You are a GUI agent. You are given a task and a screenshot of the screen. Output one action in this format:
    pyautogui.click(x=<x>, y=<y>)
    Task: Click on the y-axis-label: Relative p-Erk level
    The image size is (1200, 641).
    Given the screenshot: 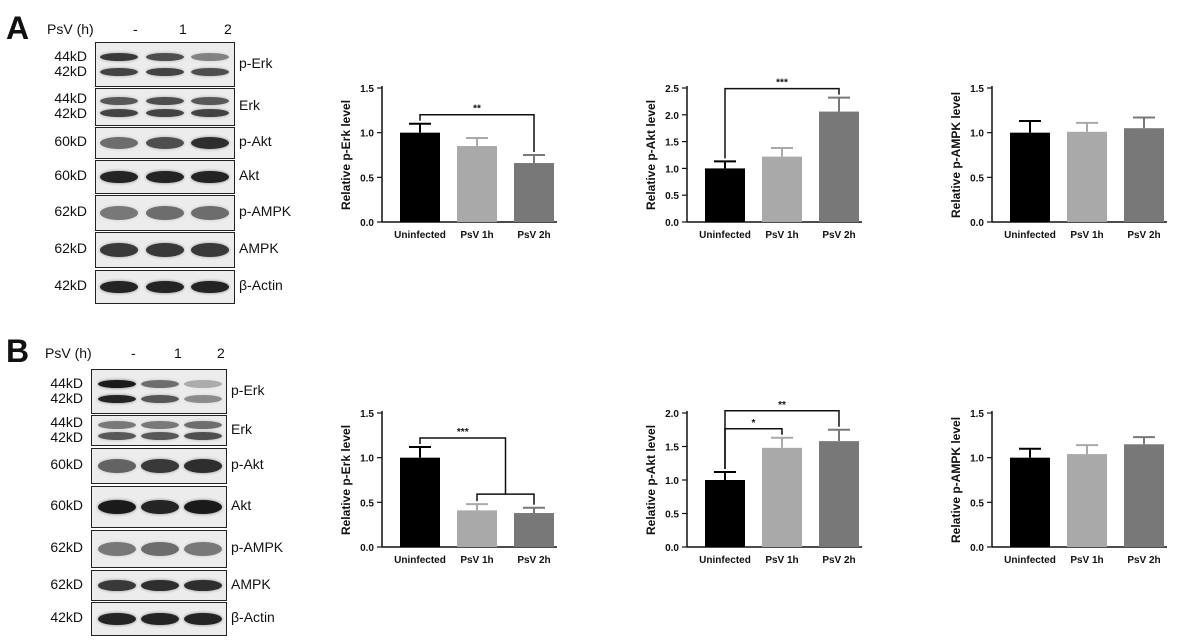 What is the action you would take?
    pyautogui.click(x=346, y=480)
    